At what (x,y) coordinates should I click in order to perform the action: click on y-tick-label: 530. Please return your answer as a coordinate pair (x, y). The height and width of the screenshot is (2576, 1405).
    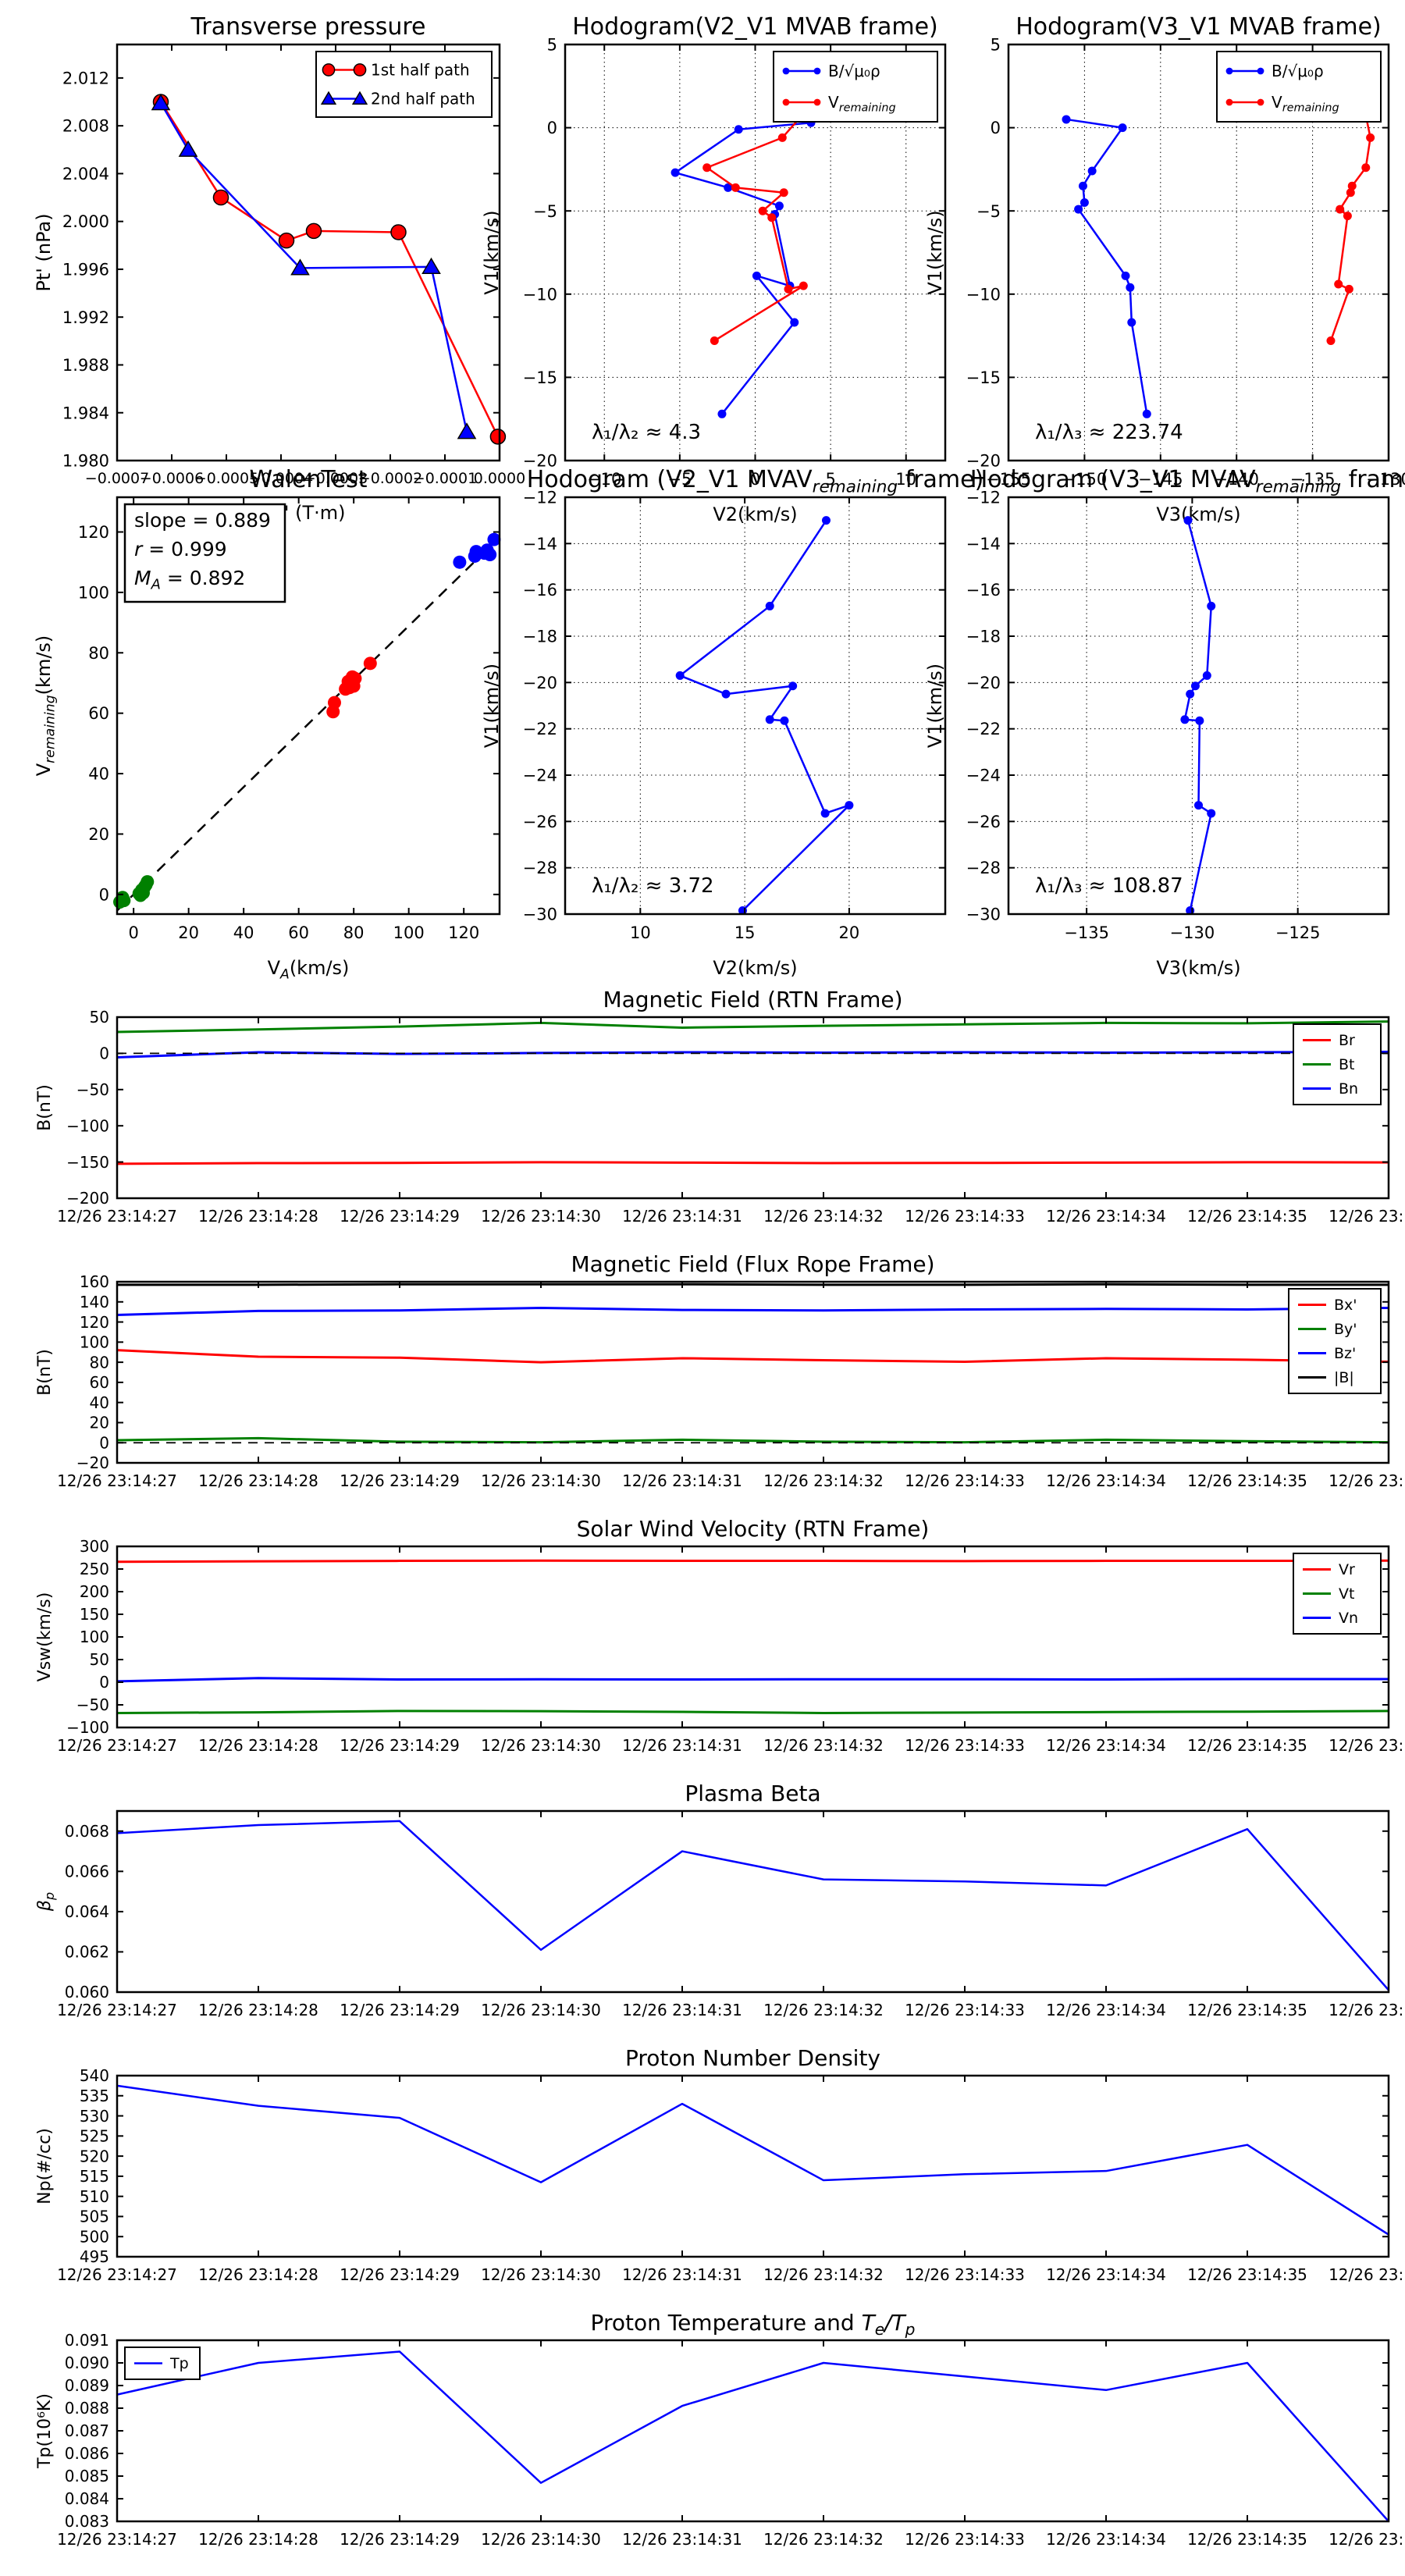
    Looking at the image, I should click on (94, 2116).